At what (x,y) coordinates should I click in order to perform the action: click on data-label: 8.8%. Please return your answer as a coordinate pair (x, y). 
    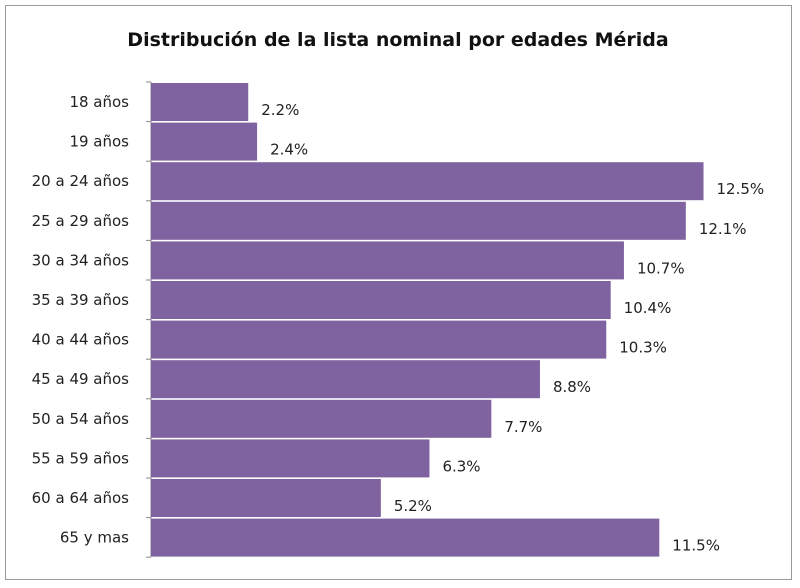
    Looking at the image, I should click on (572, 387).